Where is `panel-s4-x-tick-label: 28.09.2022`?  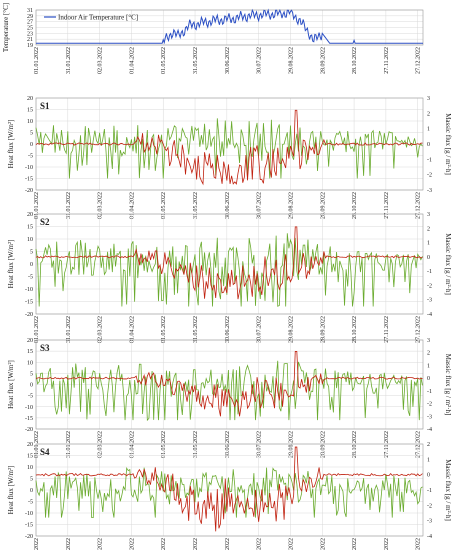 panel-s4-x-tick-label: 28.09.2022 is located at coordinates (323, 544).